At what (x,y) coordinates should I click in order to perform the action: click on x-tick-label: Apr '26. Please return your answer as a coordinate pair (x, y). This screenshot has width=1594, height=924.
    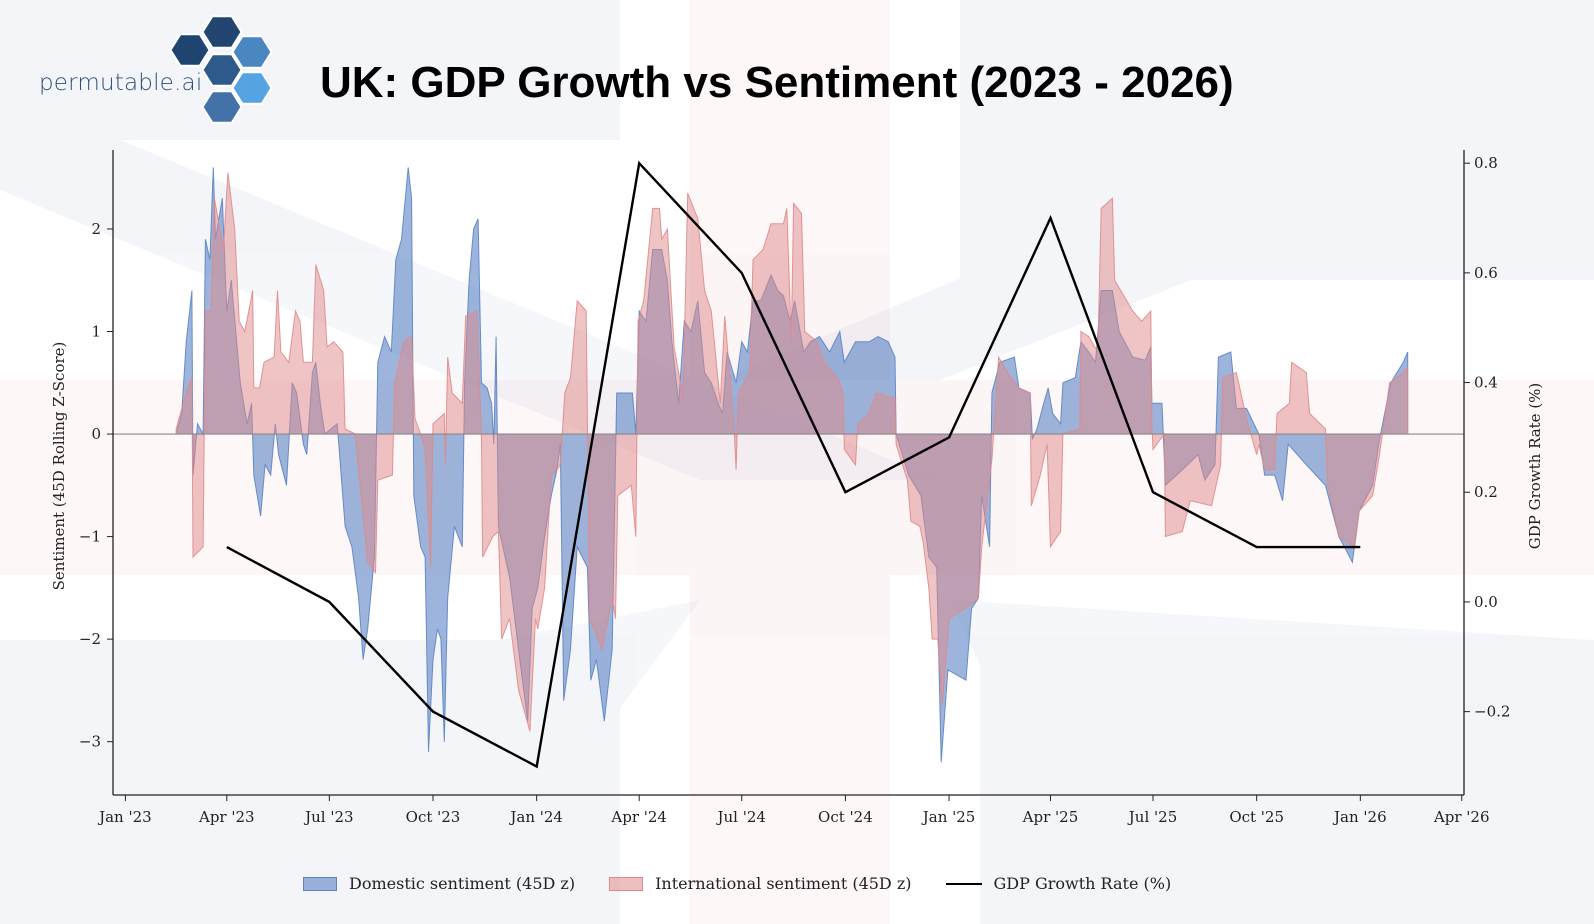
    Looking at the image, I should click on (1461, 817).